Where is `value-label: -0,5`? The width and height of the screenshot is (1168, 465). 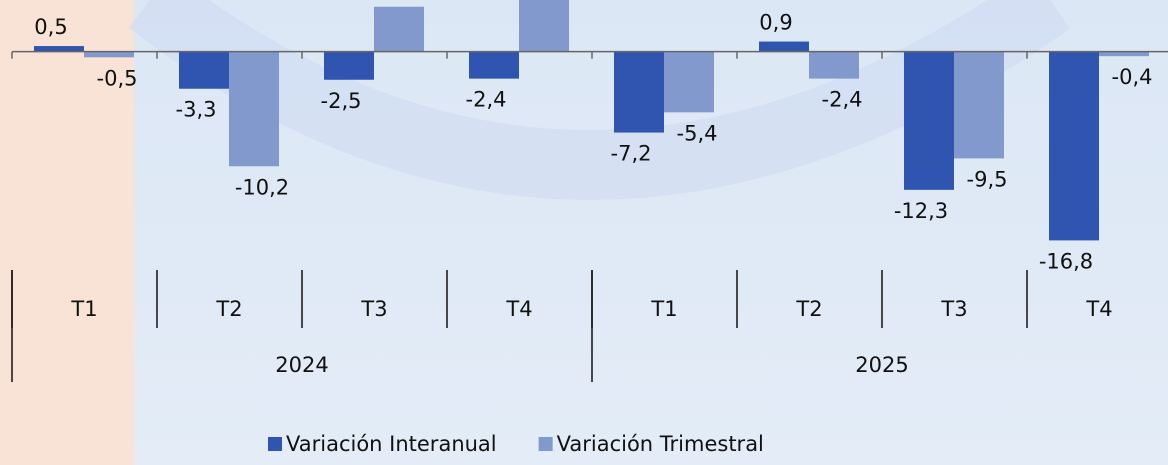
value-label: -0,5 is located at coordinates (117, 78).